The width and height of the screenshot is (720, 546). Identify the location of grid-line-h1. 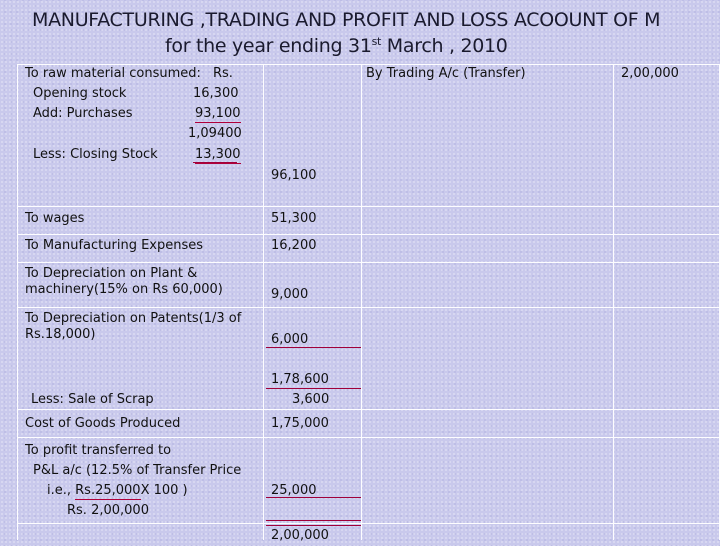
(368, 206).